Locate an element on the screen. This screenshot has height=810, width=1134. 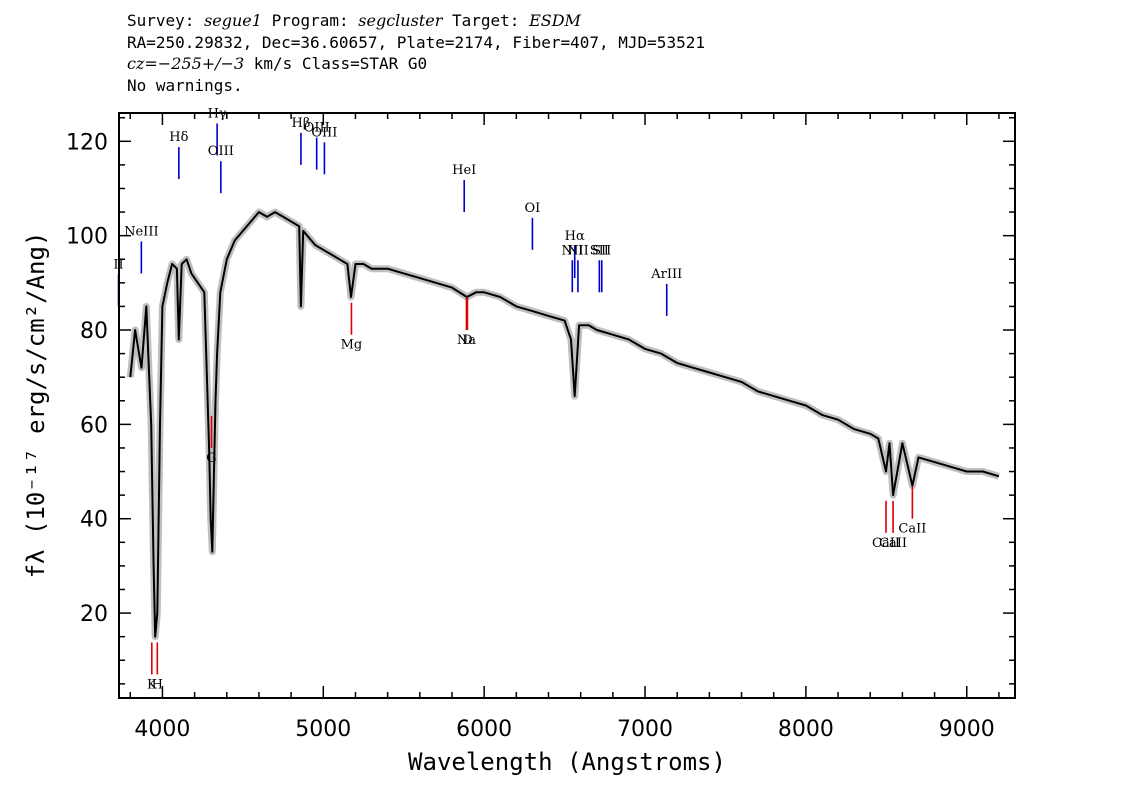
y-tick-label: 20 is located at coordinates (94, 614).